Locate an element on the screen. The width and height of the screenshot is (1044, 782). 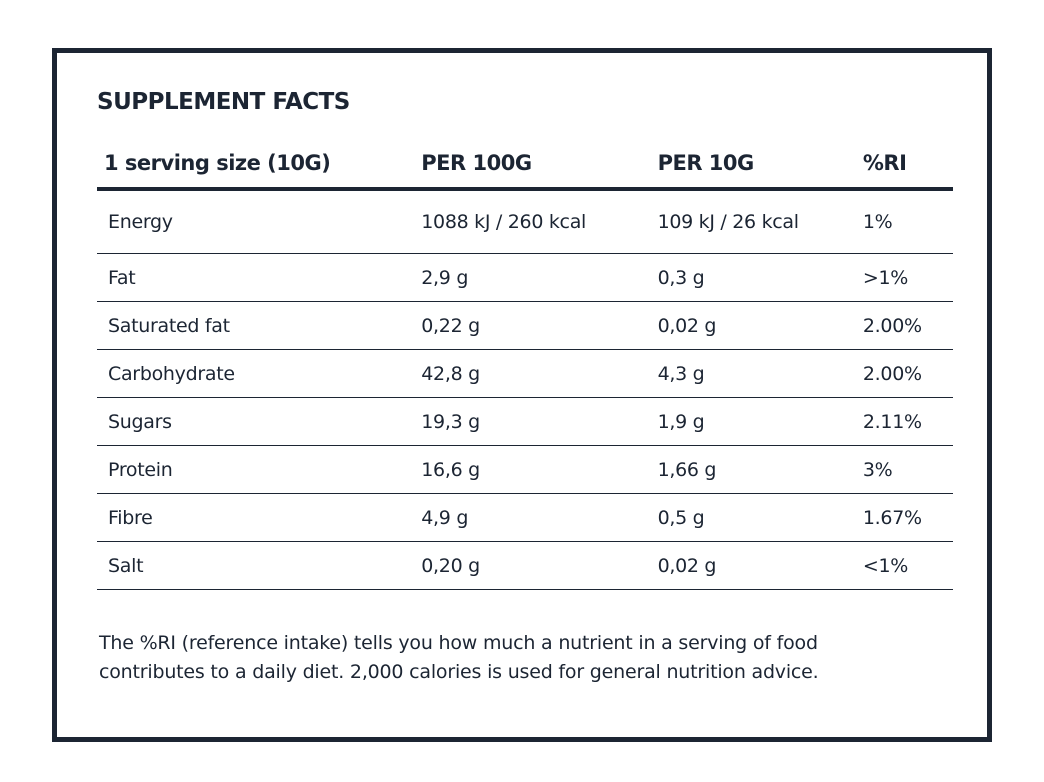
table-cell: 4,9 g is located at coordinates (532, 517).